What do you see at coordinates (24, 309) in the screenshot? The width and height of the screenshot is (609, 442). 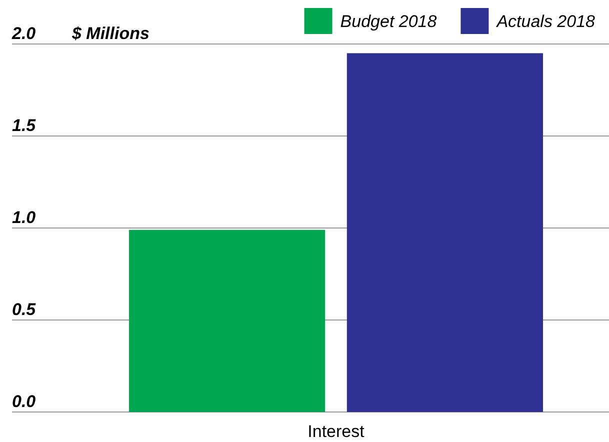 I see `y-tick-label: 0.5` at bounding box center [24, 309].